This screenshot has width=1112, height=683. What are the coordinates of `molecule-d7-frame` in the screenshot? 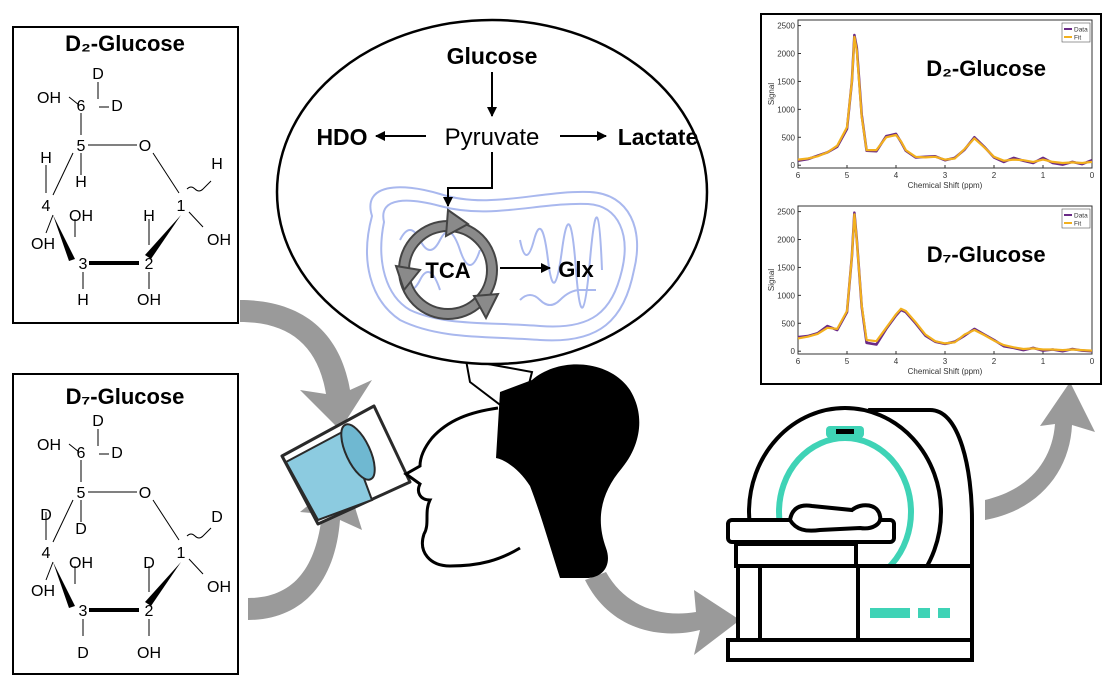 It's located at (125, 524).